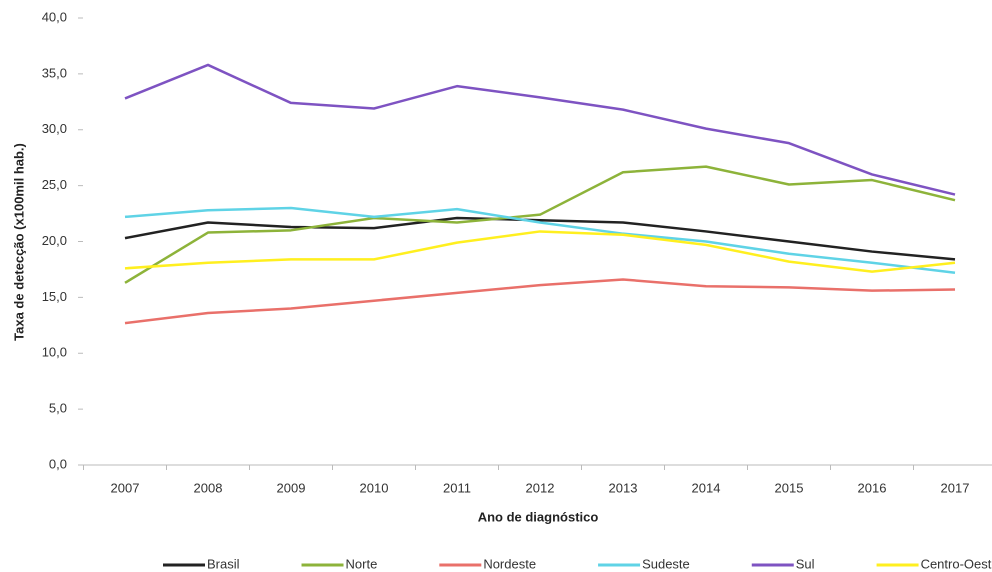  What do you see at coordinates (789, 487) in the screenshot?
I see `x-tick-label: 2015` at bounding box center [789, 487].